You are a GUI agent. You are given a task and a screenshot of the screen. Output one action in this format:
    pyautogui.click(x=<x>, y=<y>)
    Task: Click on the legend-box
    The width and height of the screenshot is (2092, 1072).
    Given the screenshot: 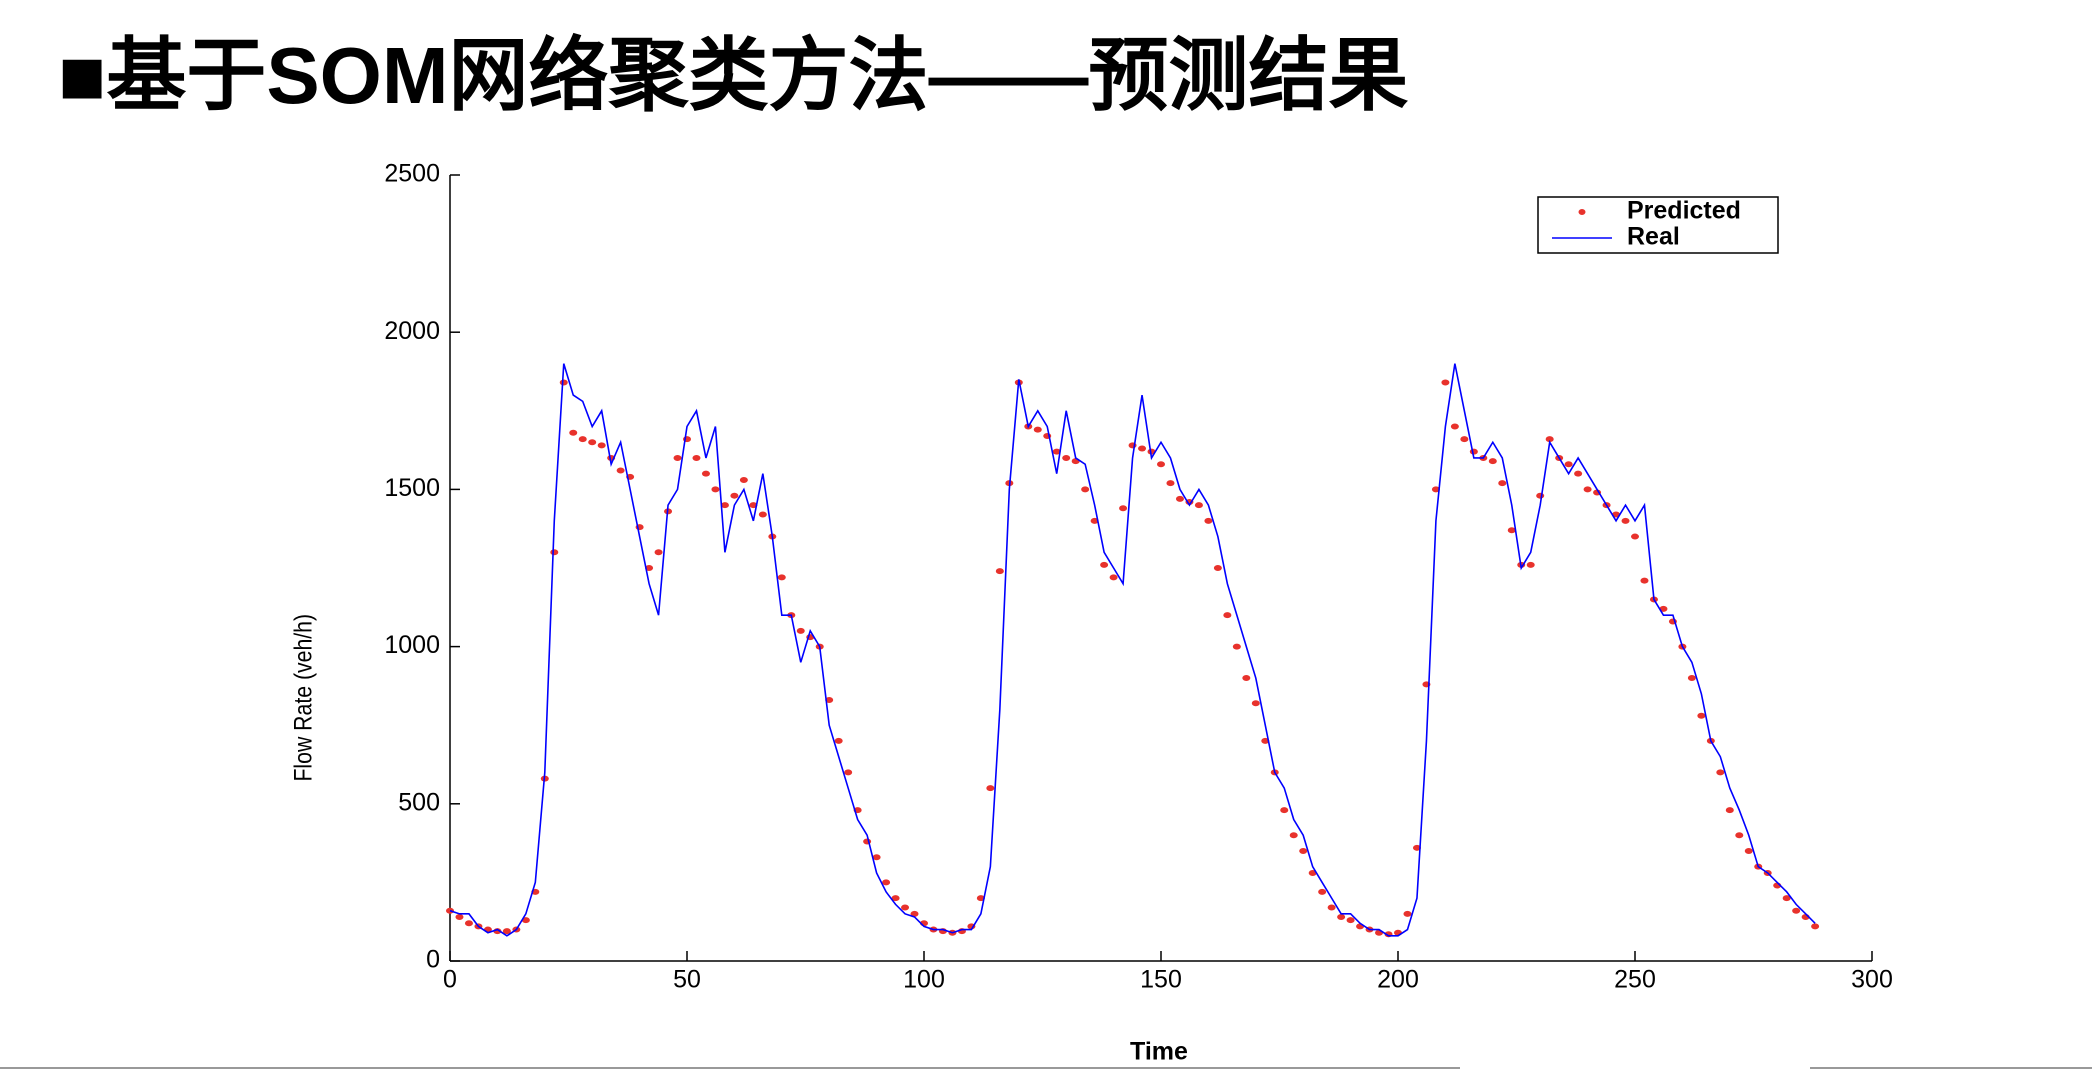 What is the action you would take?
    pyautogui.click(x=1658, y=225)
    